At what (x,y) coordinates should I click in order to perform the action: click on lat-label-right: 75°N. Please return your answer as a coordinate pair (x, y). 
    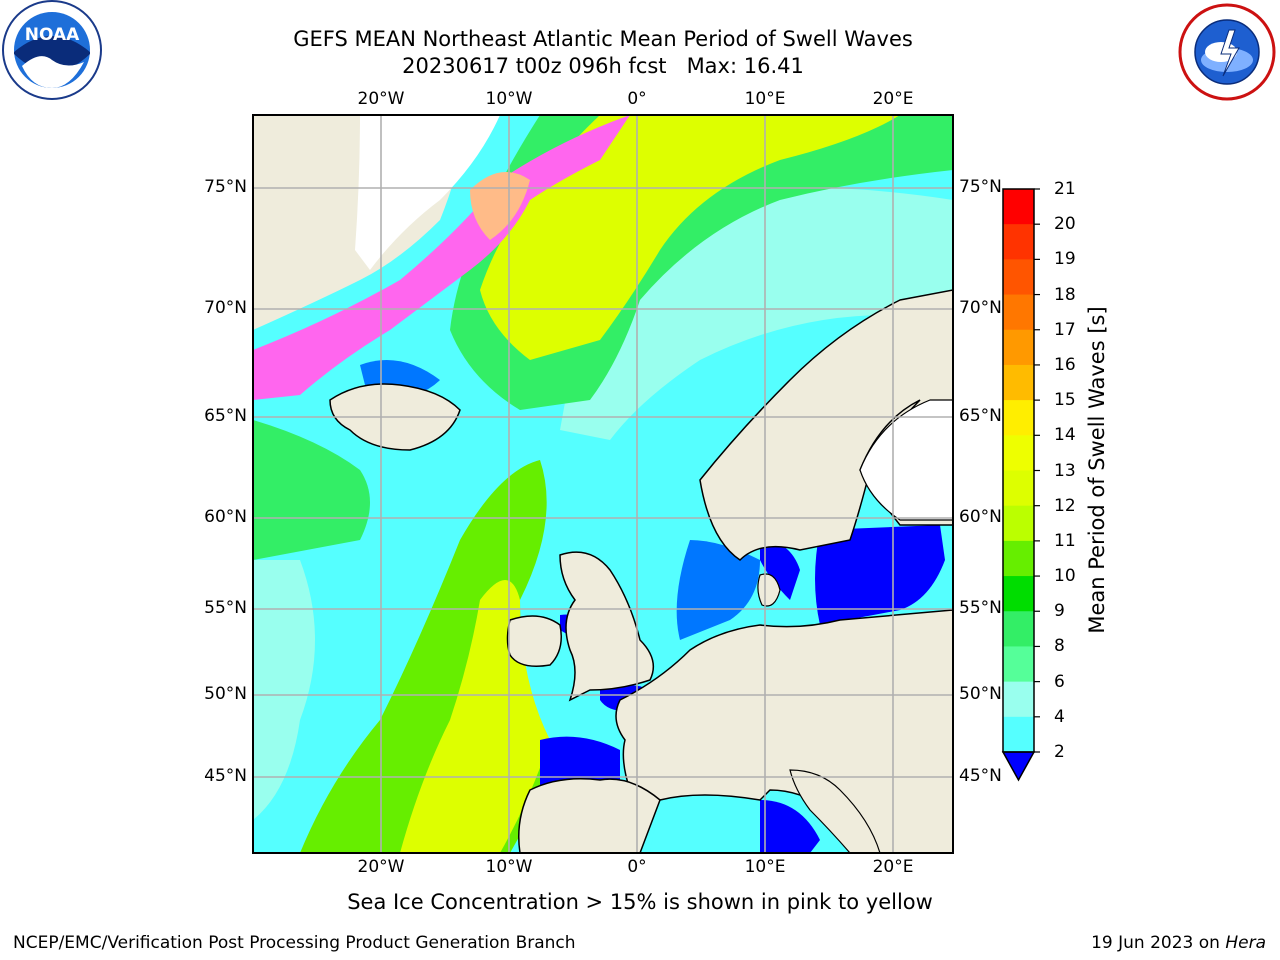
    Looking at the image, I should click on (980, 187).